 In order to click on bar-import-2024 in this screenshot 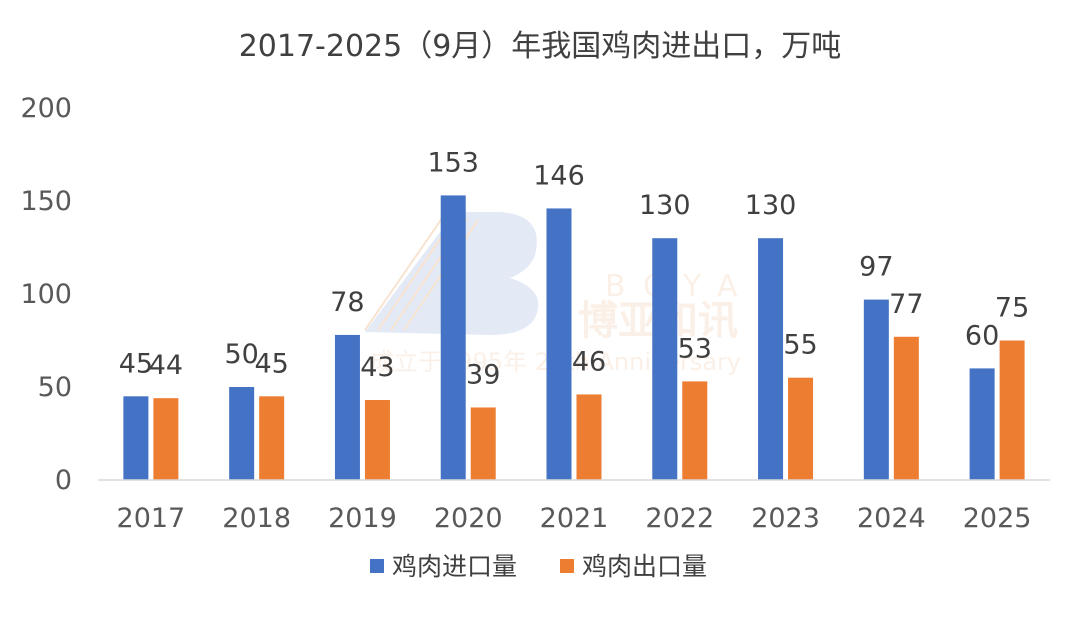, I will do `click(876, 389)`.